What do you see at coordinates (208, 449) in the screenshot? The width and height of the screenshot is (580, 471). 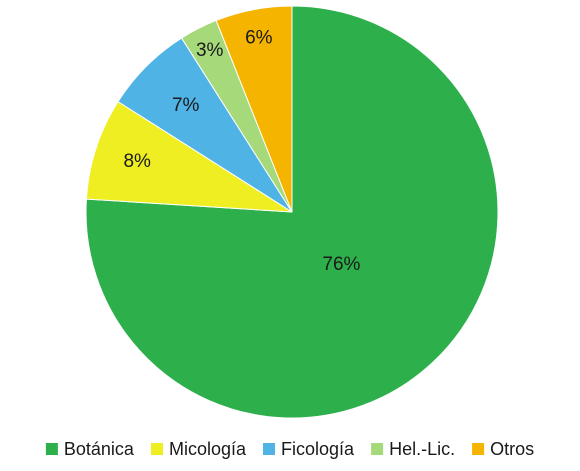 I see `legend-label-2: Micología` at bounding box center [208, 449].